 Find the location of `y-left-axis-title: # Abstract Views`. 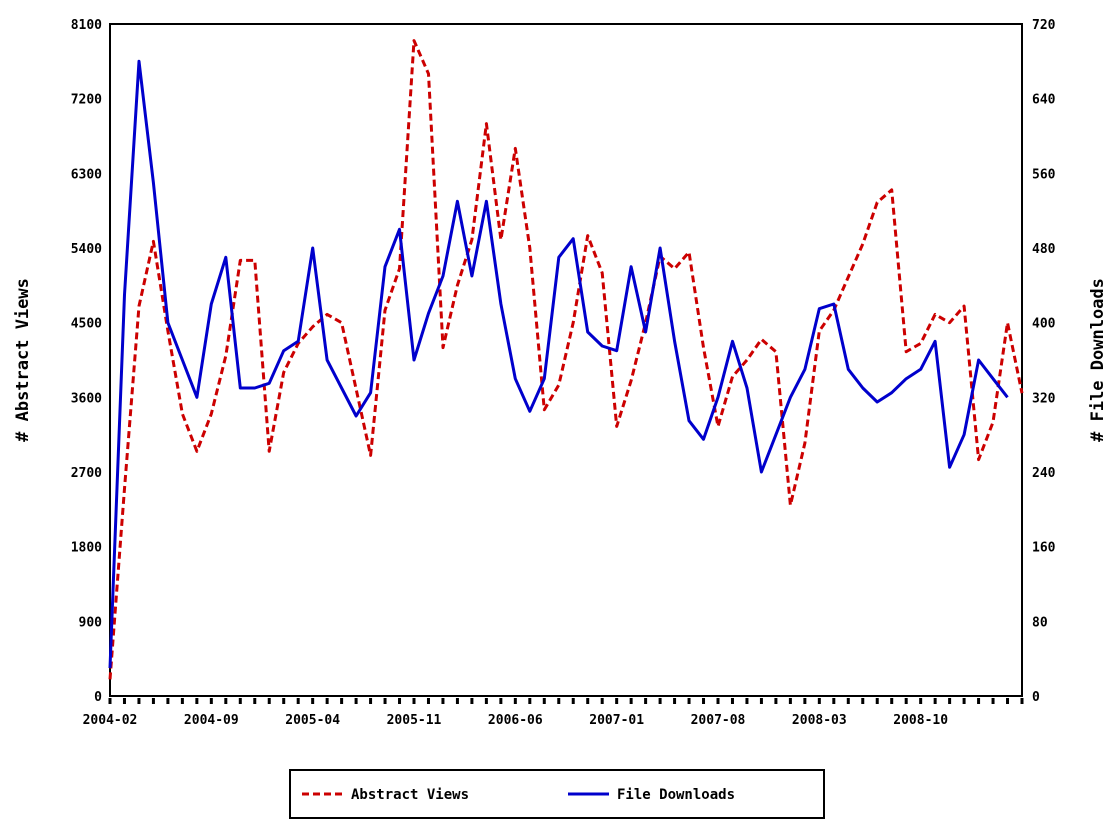

y-left-axis-title: # Abstract Views is located at coordinates (23, 360).